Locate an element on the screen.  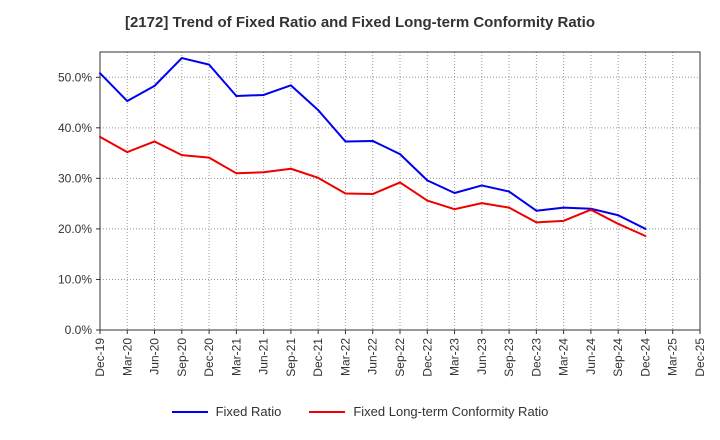
x-tick-label: Dec-20 is located at coordinates (209, 357).